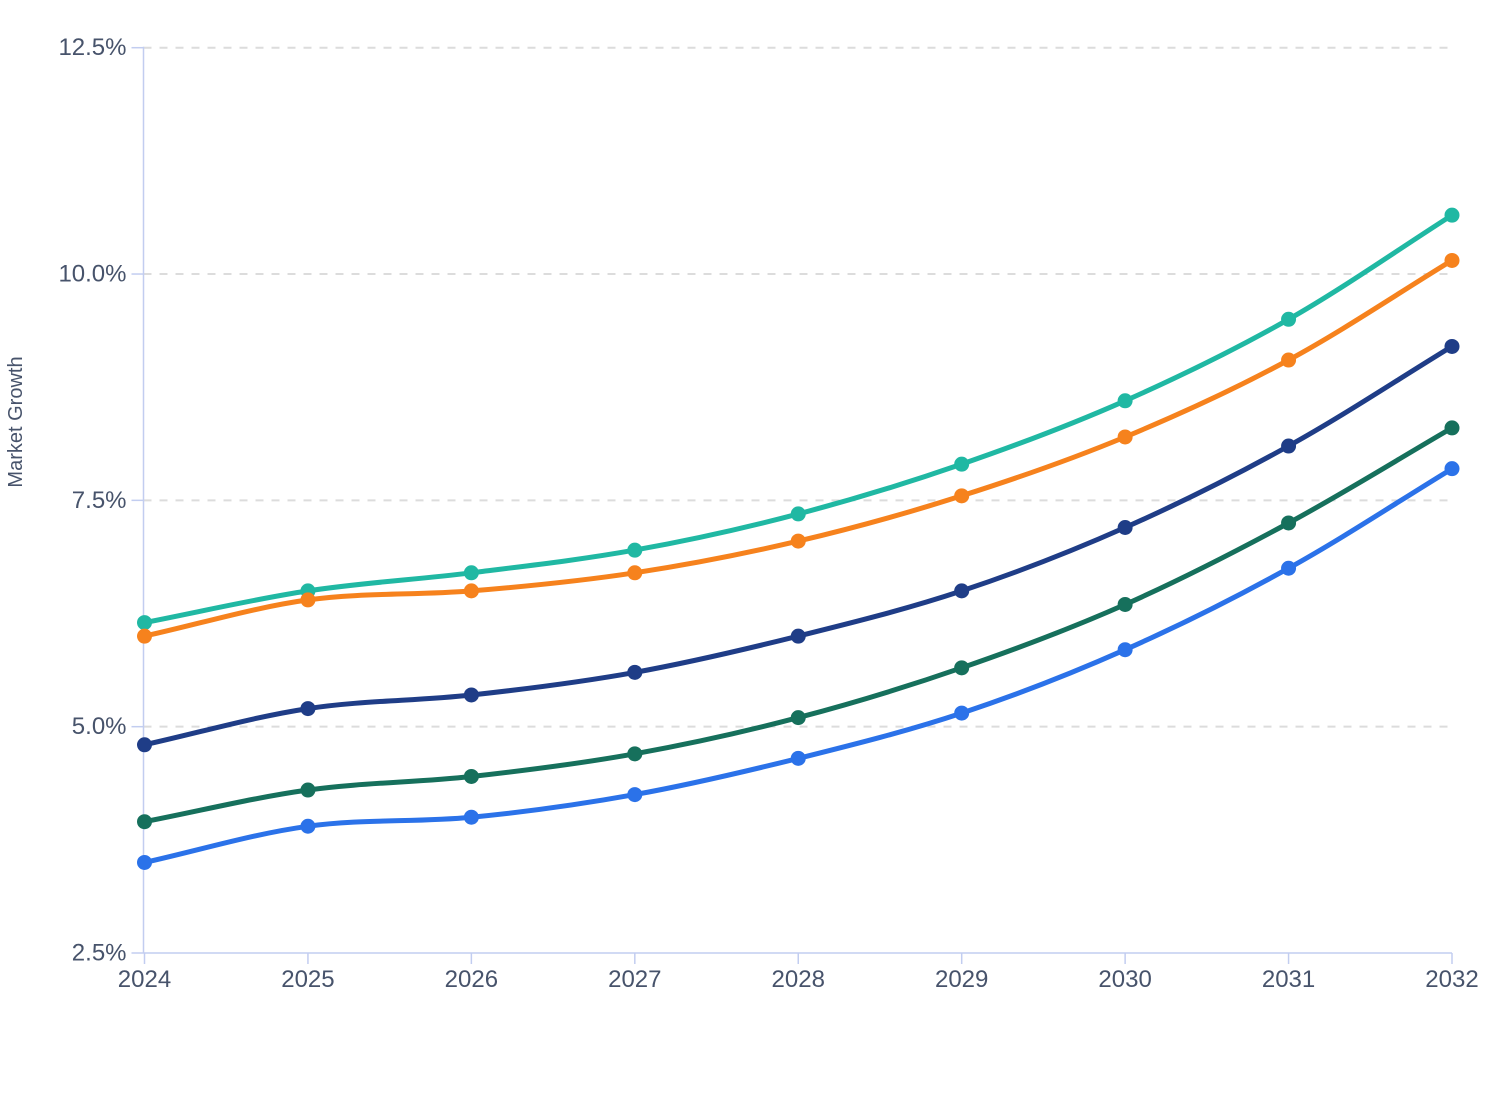 The image size is (1508, 1120). I want to click on data-point-teal-2031, so click(1289, 319).